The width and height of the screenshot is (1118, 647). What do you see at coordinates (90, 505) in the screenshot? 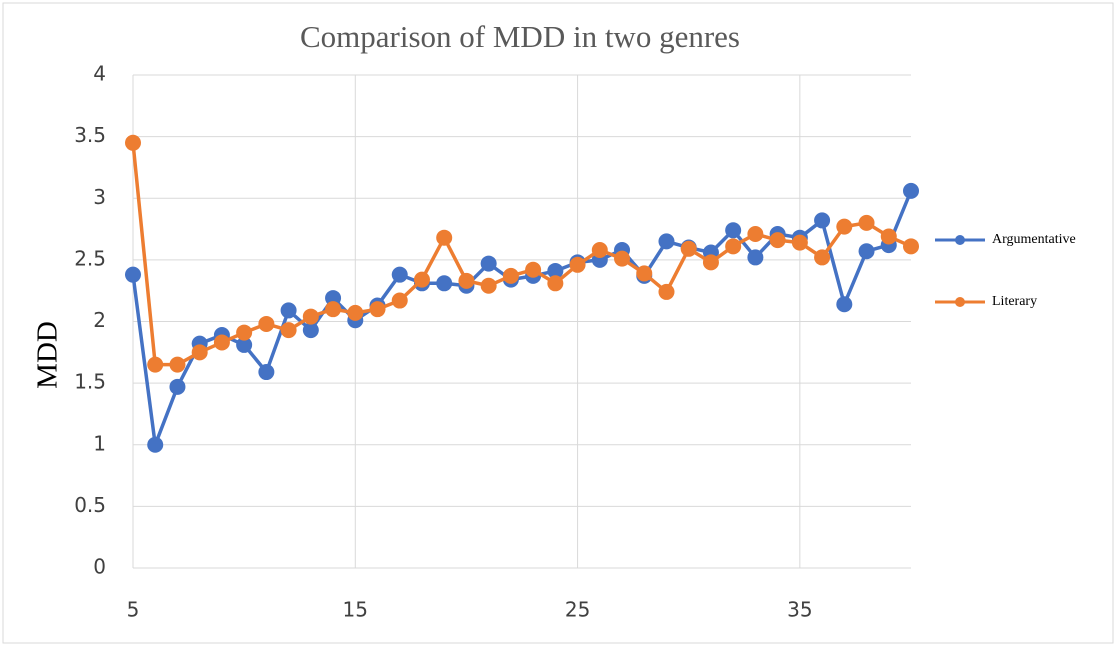
I see `y-tick-label: 0.5` at bounding box center [90, 505].